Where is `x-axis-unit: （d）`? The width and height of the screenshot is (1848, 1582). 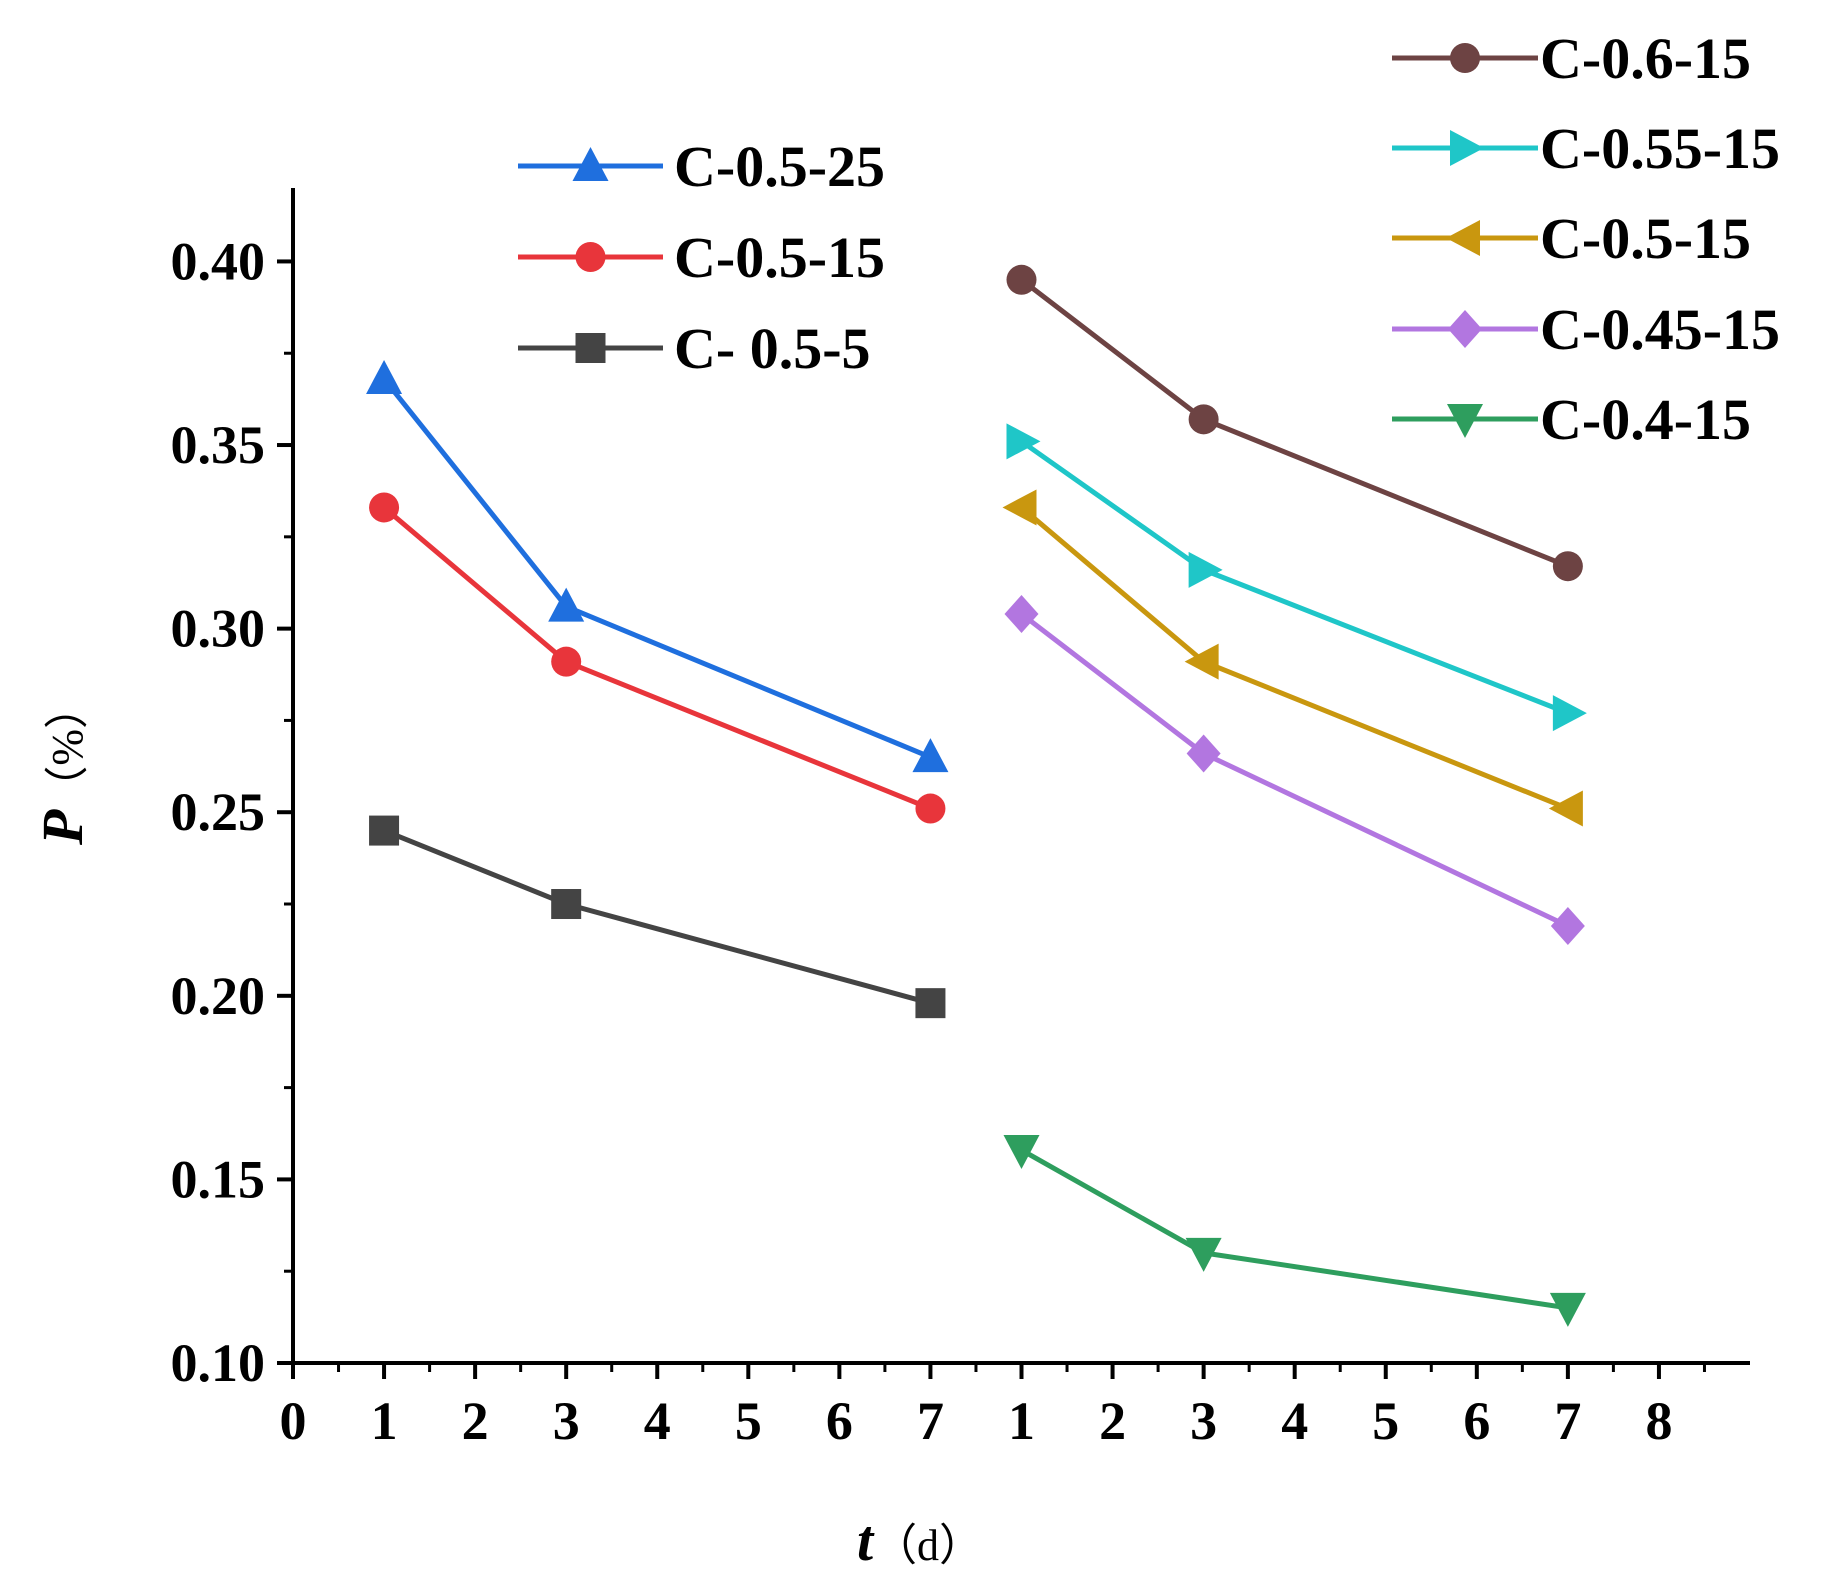 x-axis-unit: （d） is located at coordinates (928, 1545).